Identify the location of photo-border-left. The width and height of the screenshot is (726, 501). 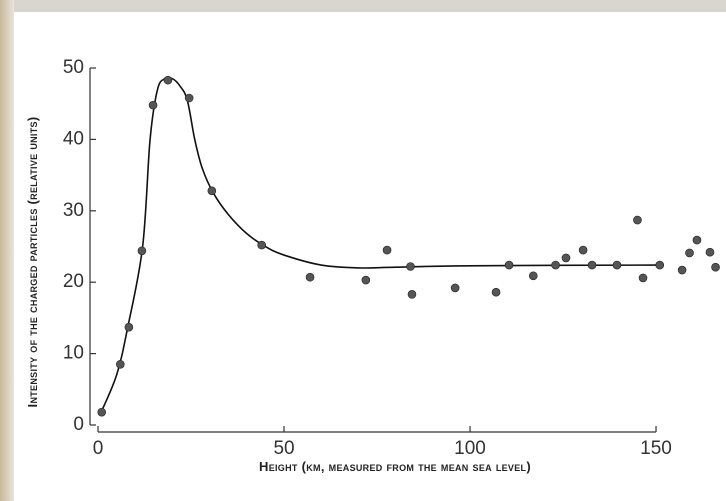
(7, 250).